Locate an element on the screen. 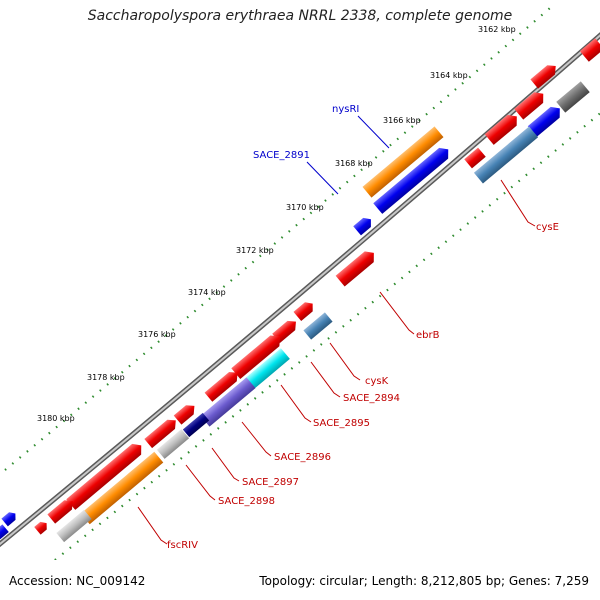 The width and height of the screenshot is (600, 600). scale-label: 3170 kbp is located at coordinates (305, 207).